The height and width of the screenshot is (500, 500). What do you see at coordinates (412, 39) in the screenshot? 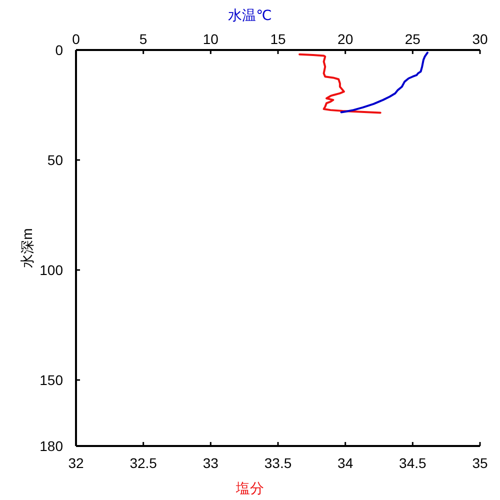
I see `x2-tick-label: 25` at bounding box center [412, 39].